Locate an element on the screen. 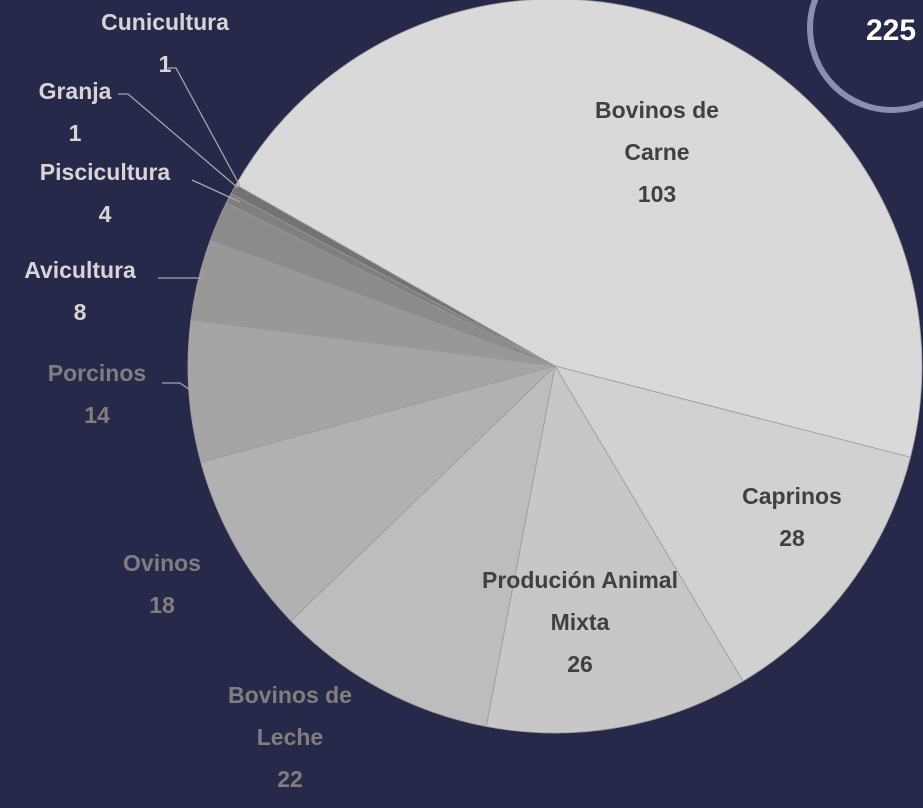  category-label: Bovinos de Leche is located at coordinates (290, 716).